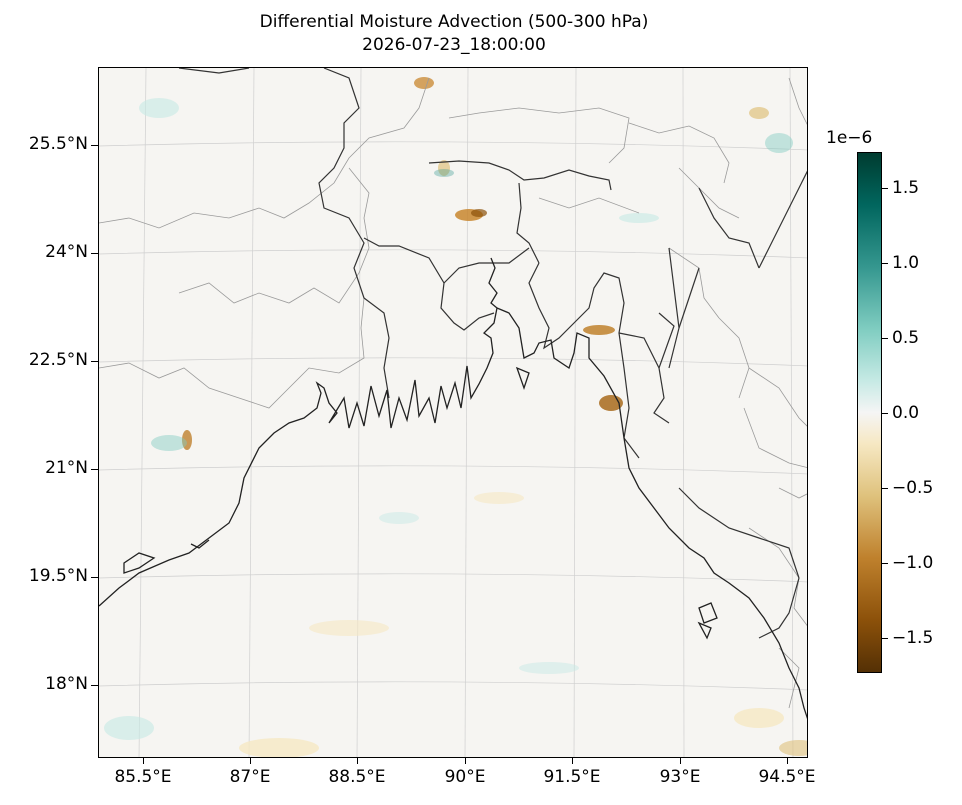  What do you see at coordinates (250, 777) in the screenshot?
I see `lon-label: 87°E` at bounding box center [250, 777].